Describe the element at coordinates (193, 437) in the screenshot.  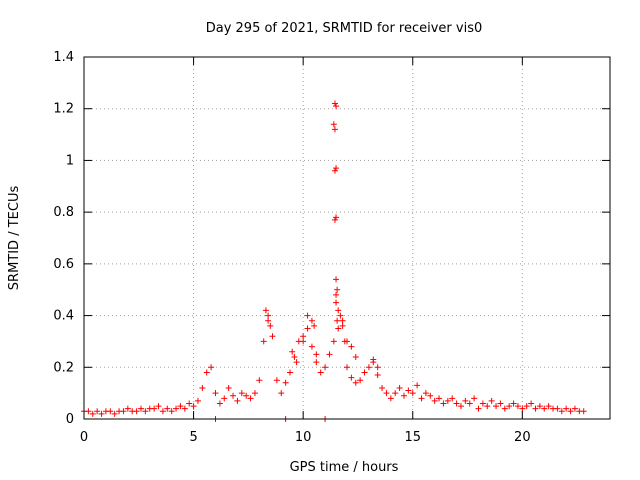
I see `x-tick-label: 5` at that location.